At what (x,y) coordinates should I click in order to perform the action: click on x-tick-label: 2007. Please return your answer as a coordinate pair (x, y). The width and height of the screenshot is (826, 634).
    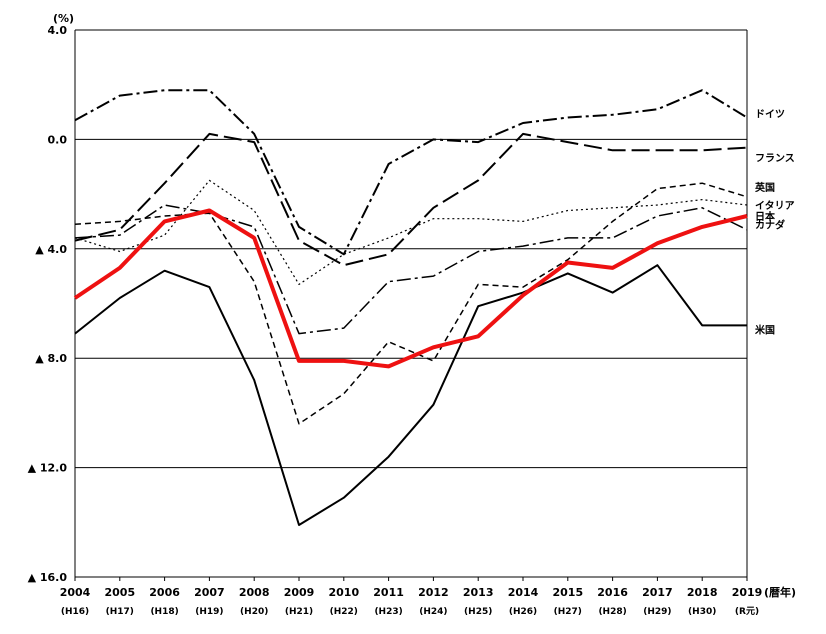
    Looking at the image, I should click on (209, 592).